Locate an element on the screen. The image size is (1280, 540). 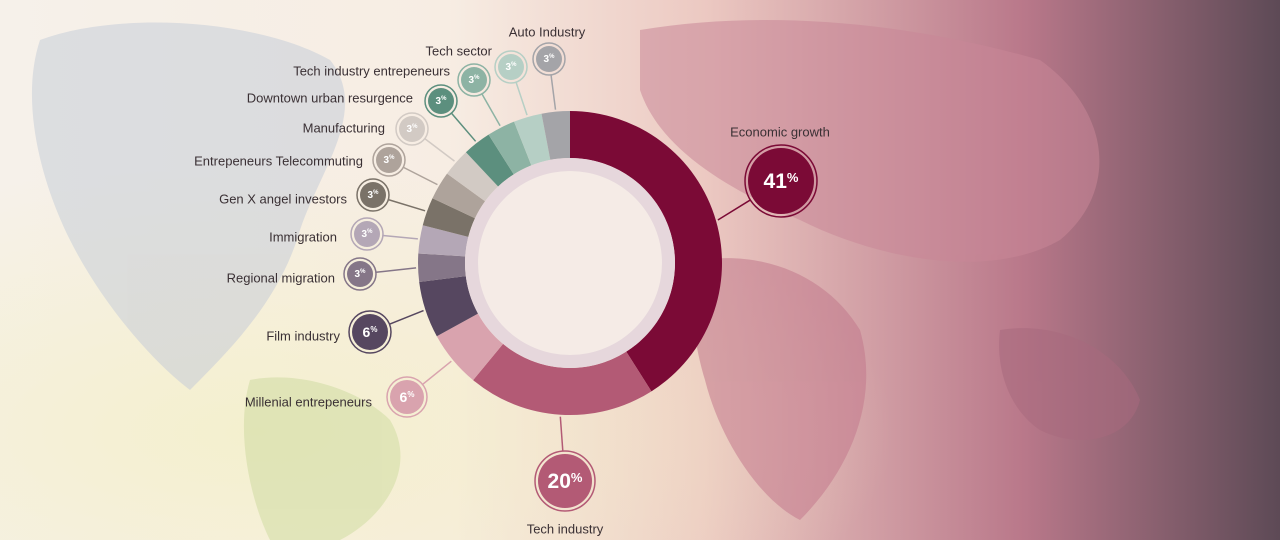
slice-label-entrepeneurs-telecommuting: Entrepeneurs Telecommuting is located at coordinates (278, 161).